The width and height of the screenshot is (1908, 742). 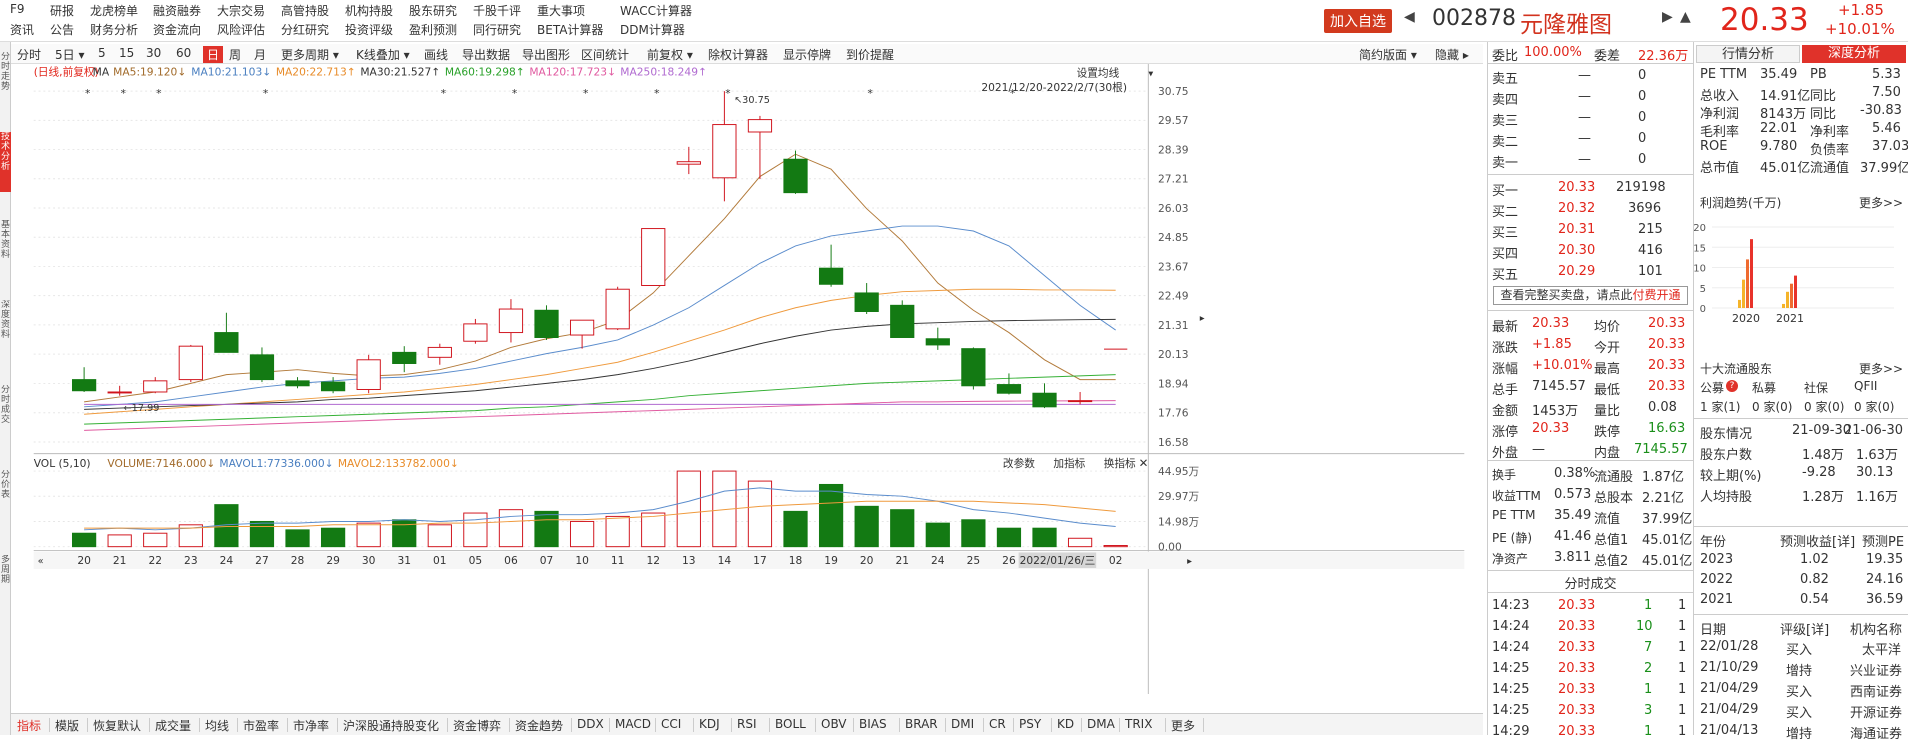 I want to click on toolbar-button: 显示停牌, so click(x=807, y=55).